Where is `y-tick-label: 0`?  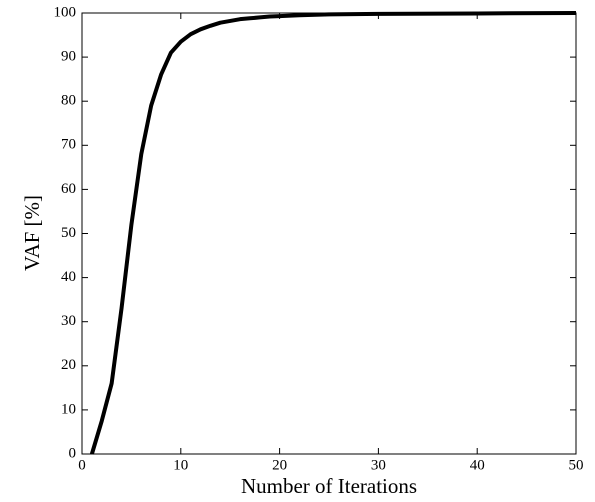 y-tick-label: 0 is located at coordinates (73, 453).